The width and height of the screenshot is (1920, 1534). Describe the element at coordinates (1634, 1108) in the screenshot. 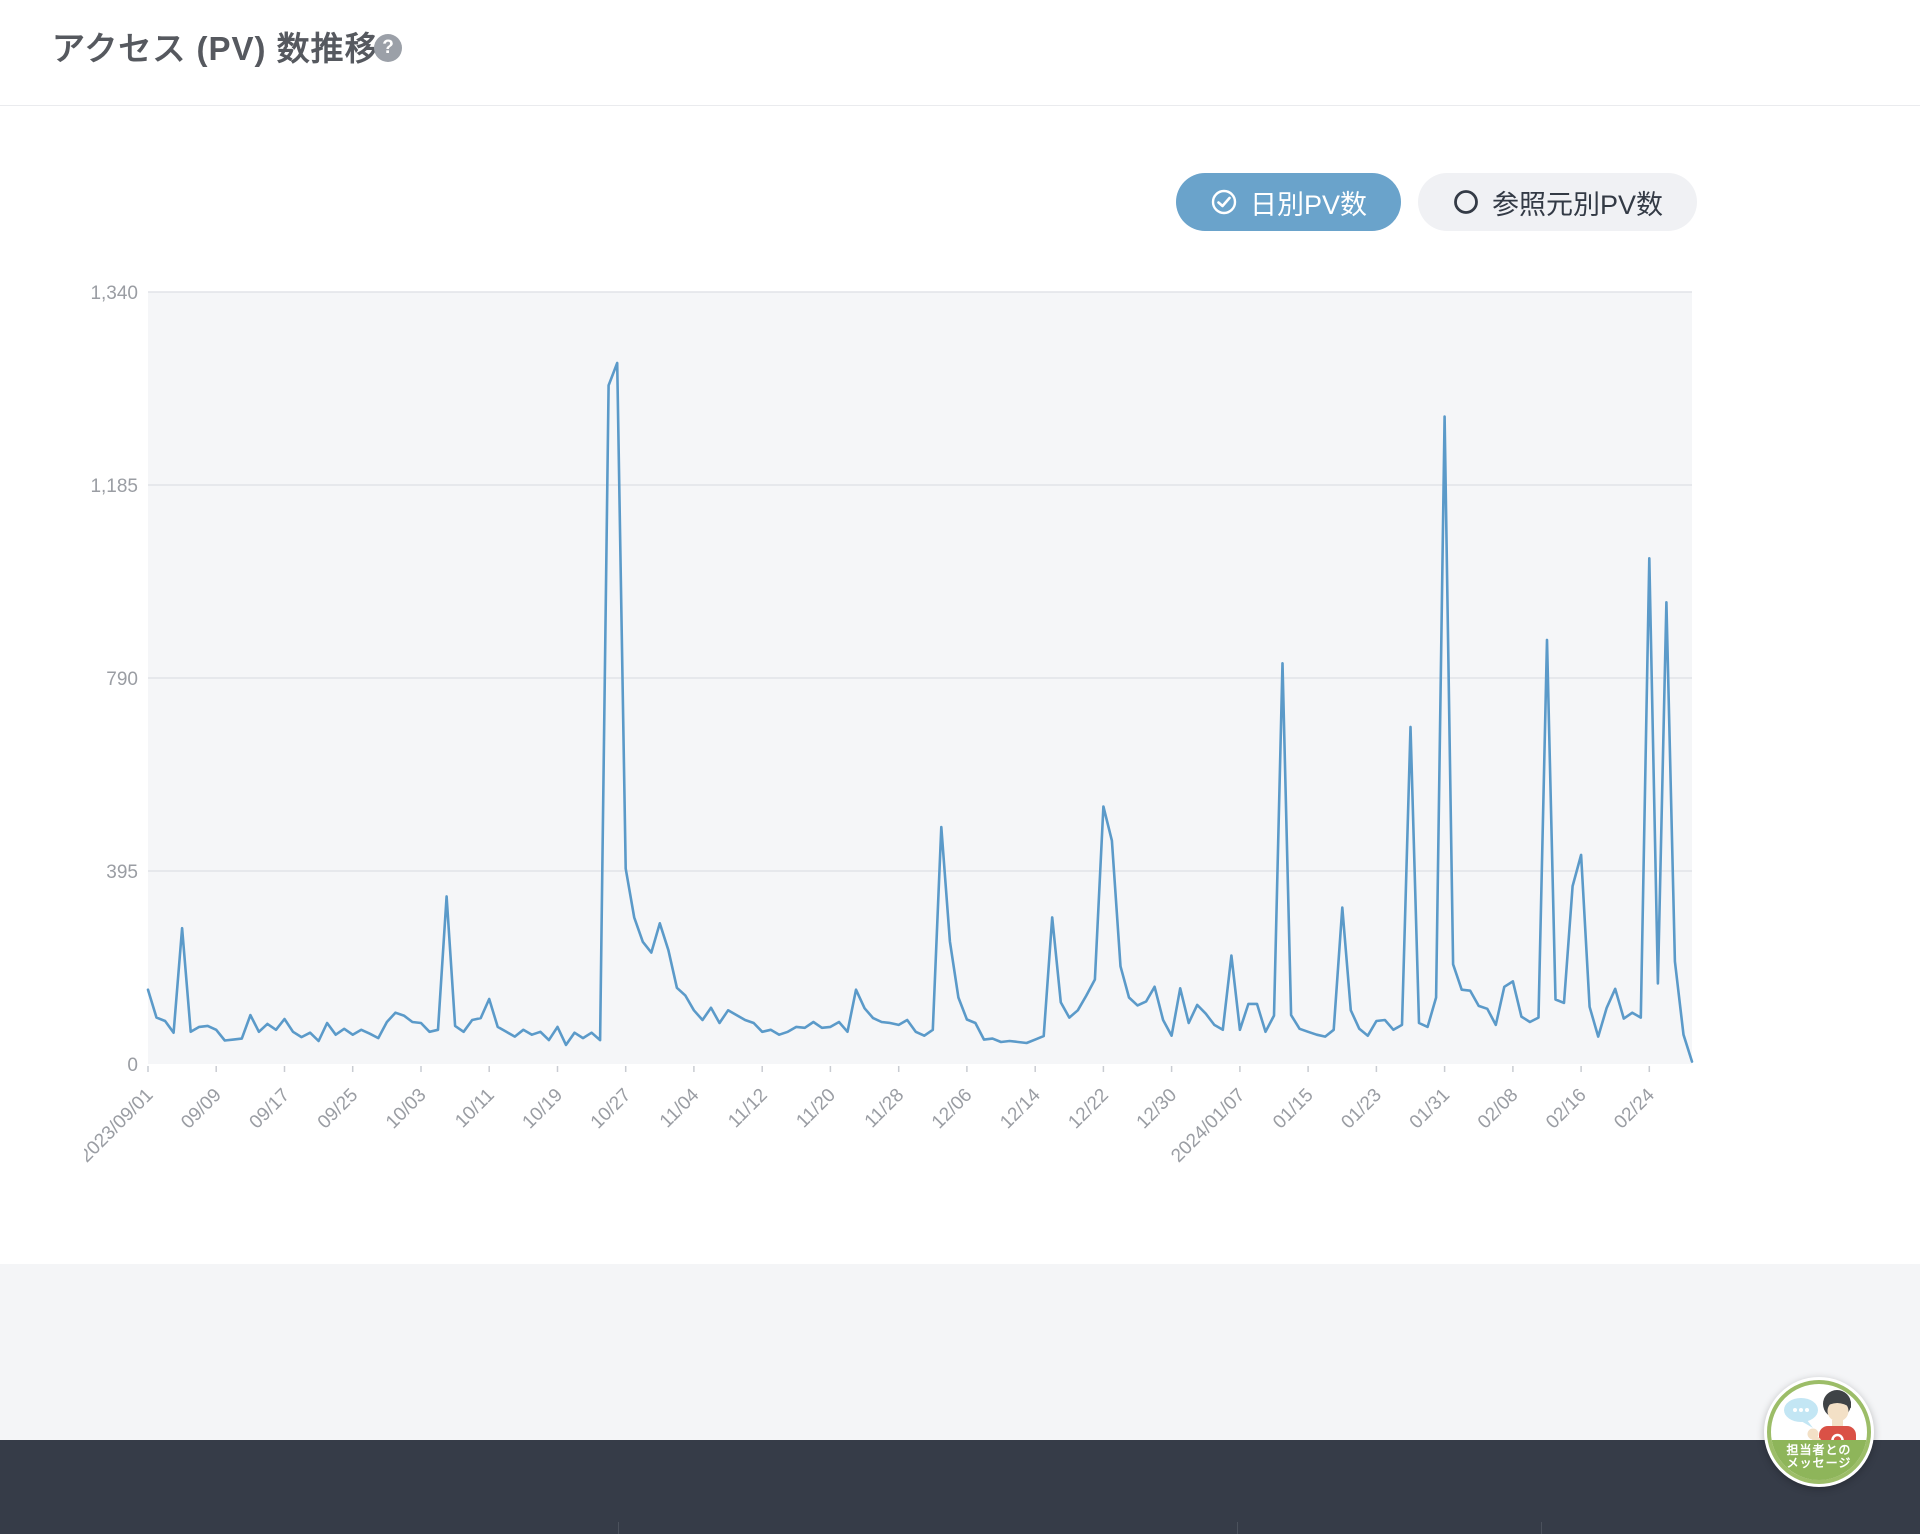

I see `svg-text: 02/24` at that location.